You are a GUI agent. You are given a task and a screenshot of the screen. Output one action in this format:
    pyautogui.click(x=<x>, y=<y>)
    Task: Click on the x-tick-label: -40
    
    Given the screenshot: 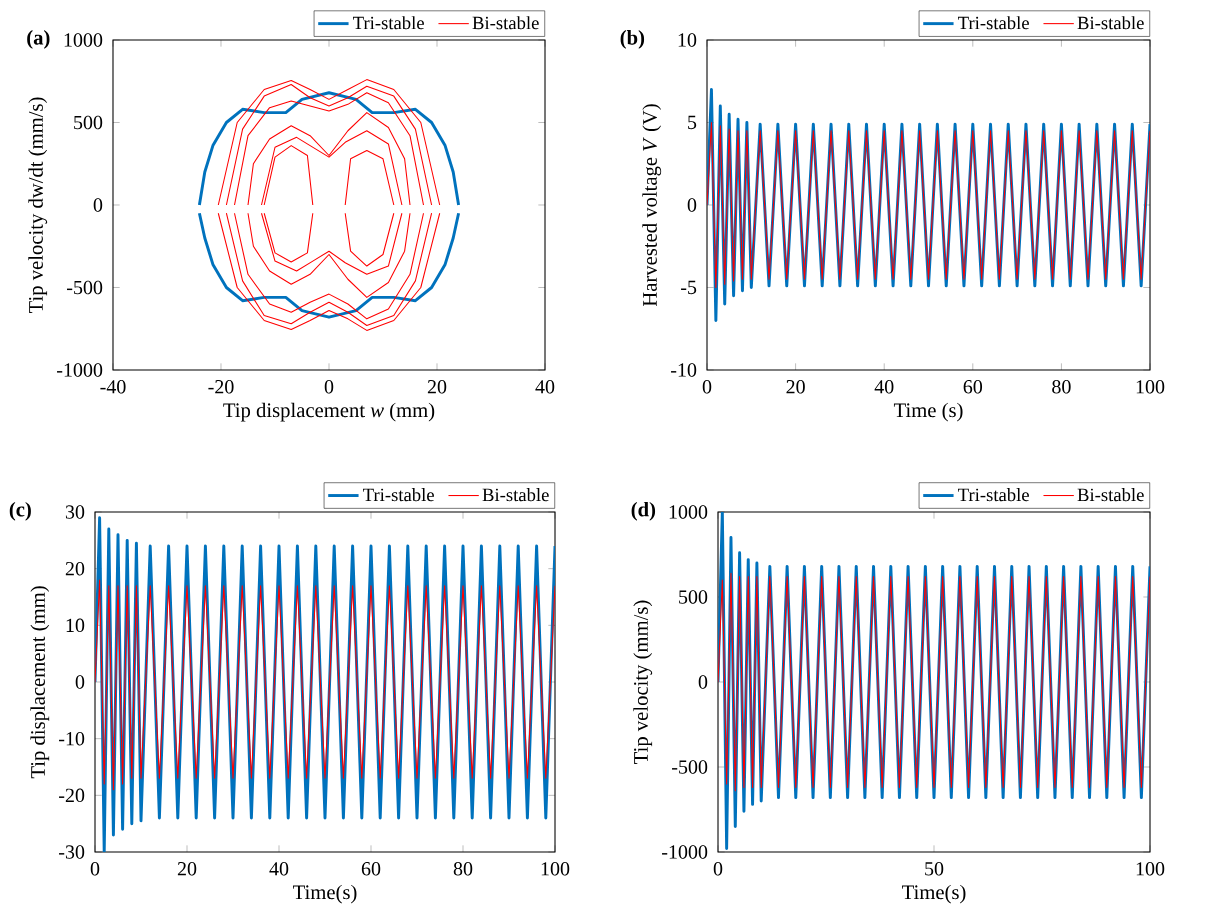 What is the action you would take?
    pyautogui.click(x=113, y=387)
    